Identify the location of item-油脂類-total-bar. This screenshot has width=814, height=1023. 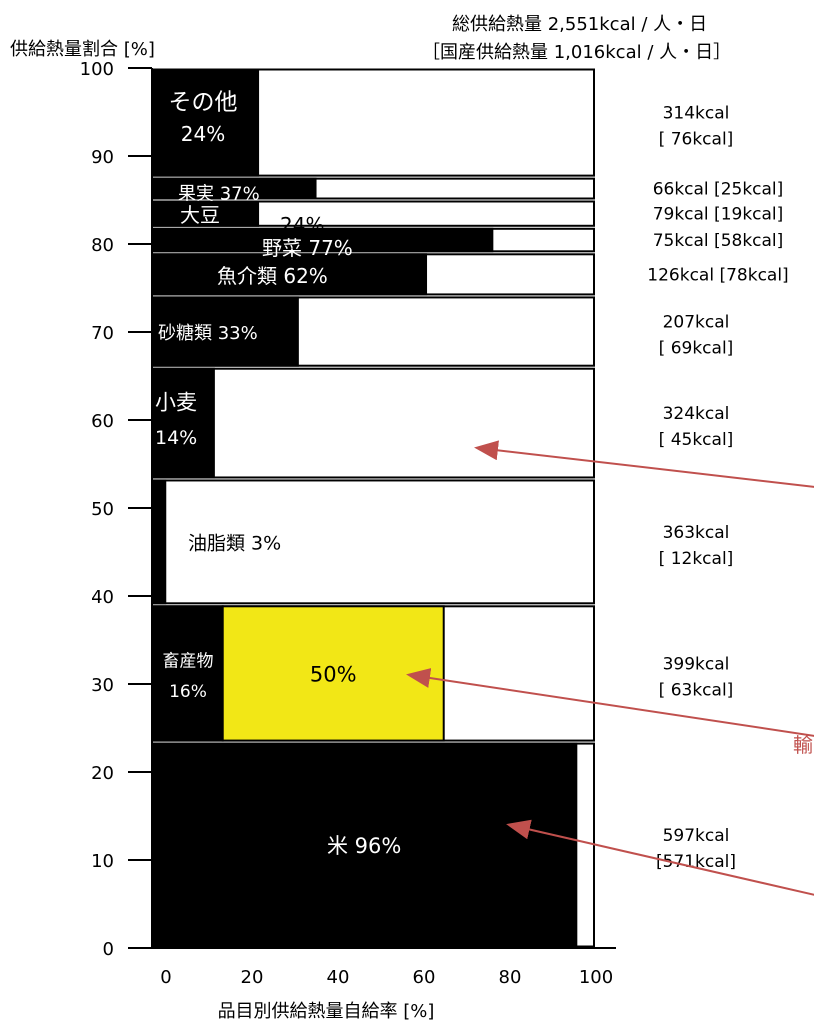
(373, 542).